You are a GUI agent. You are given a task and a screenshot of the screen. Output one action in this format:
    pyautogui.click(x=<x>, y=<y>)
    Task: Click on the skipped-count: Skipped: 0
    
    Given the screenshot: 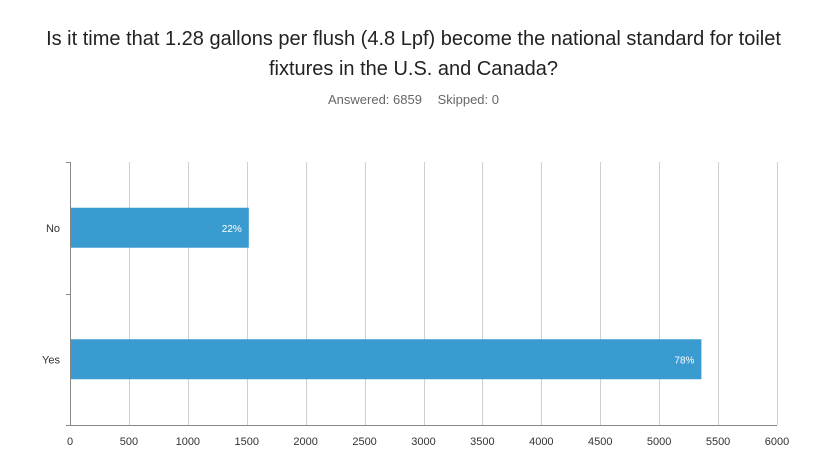 What is the action you would take?
    pyautogui.click(x=468, y=99)
    